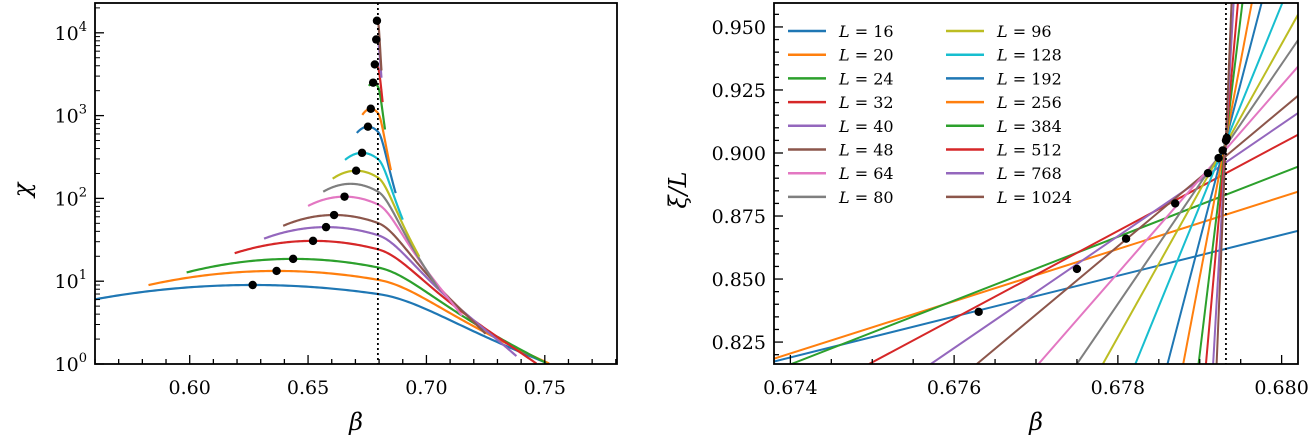 The width and height of the screenshot is (1312, 441). I want to click on peak-marker-L768, so click(376, 39).